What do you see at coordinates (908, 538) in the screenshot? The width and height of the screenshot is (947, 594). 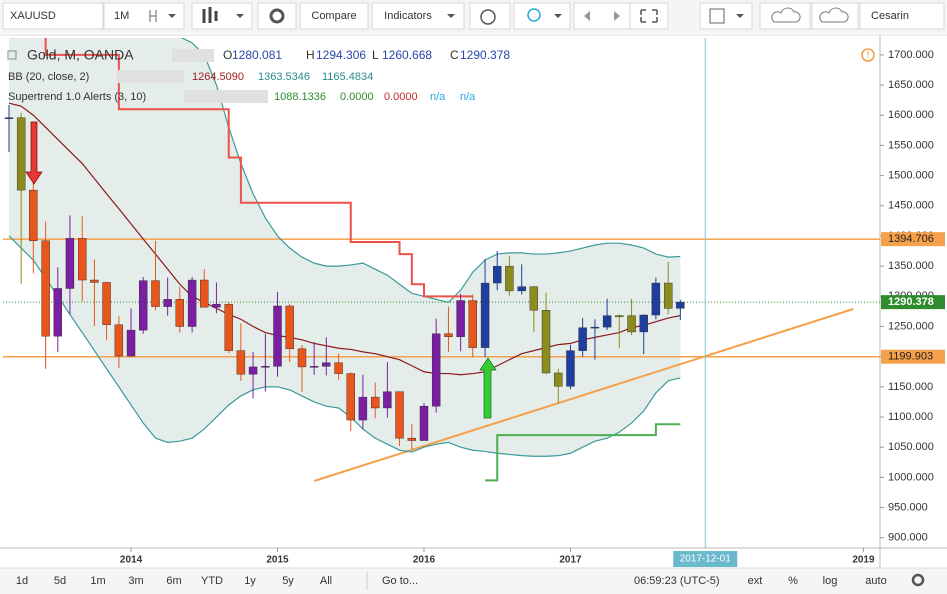 I see `y-tick-label: 900.000` at bounding box center [908, 538].